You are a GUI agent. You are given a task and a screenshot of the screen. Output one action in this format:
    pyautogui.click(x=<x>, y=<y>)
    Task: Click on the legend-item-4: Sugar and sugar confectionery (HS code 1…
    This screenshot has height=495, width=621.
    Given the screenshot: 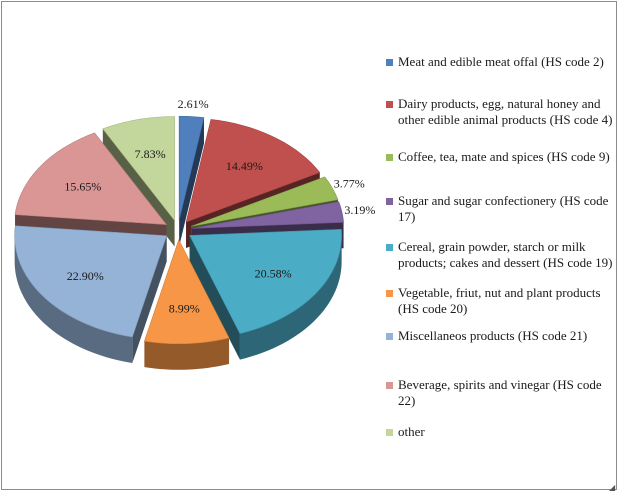 What is the action you would take?
    pyautogui.click(x=501, y=208)
    